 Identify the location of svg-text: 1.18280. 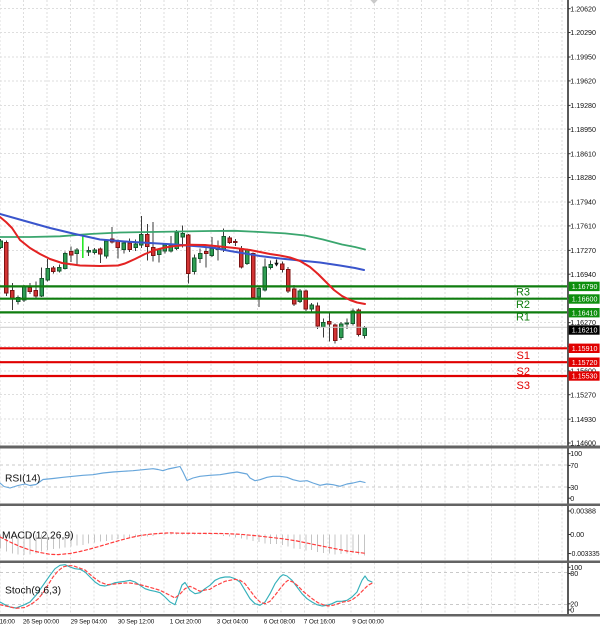
(583, 178).